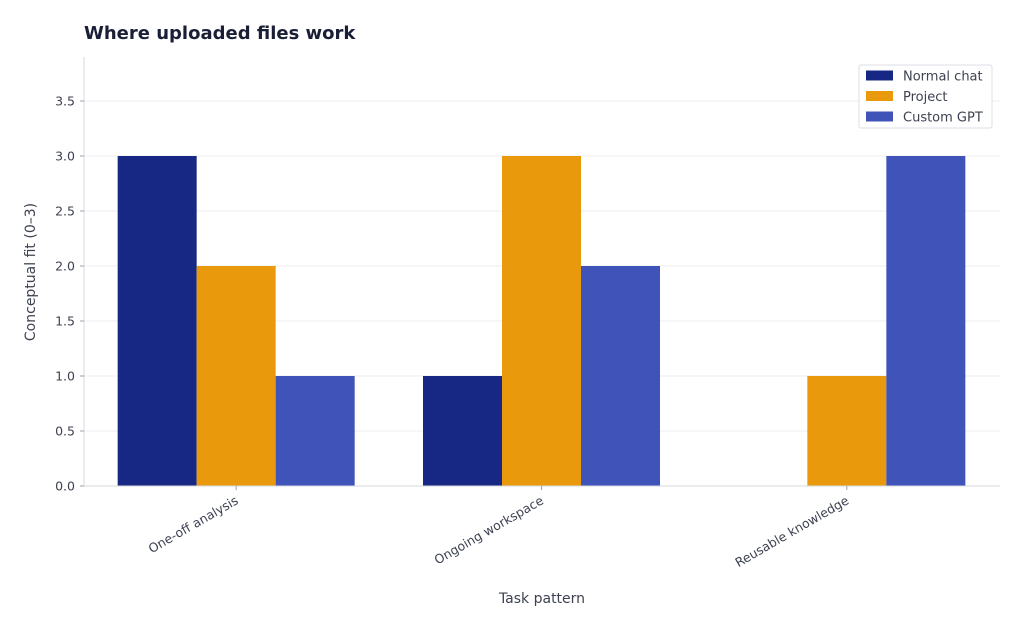  Describe the element at coordinates (943, 77) in the screenshot. I see `legend-label: Normal chat` at that location.